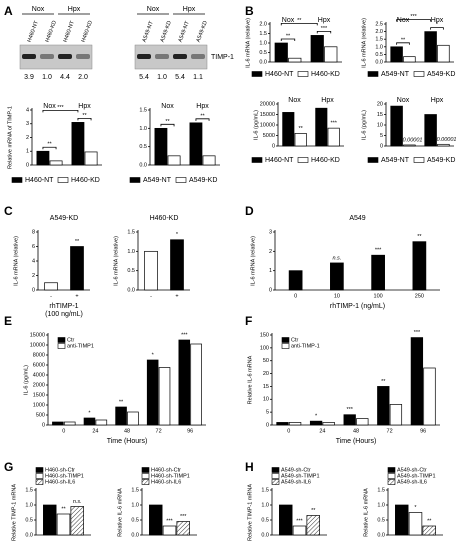 Image resolution: width=463 pixels, height=550 pixels. What do you see at coordinates (8, 467) in the screenshot?
I see `panel-label: G` at bounding box center [8, 467].